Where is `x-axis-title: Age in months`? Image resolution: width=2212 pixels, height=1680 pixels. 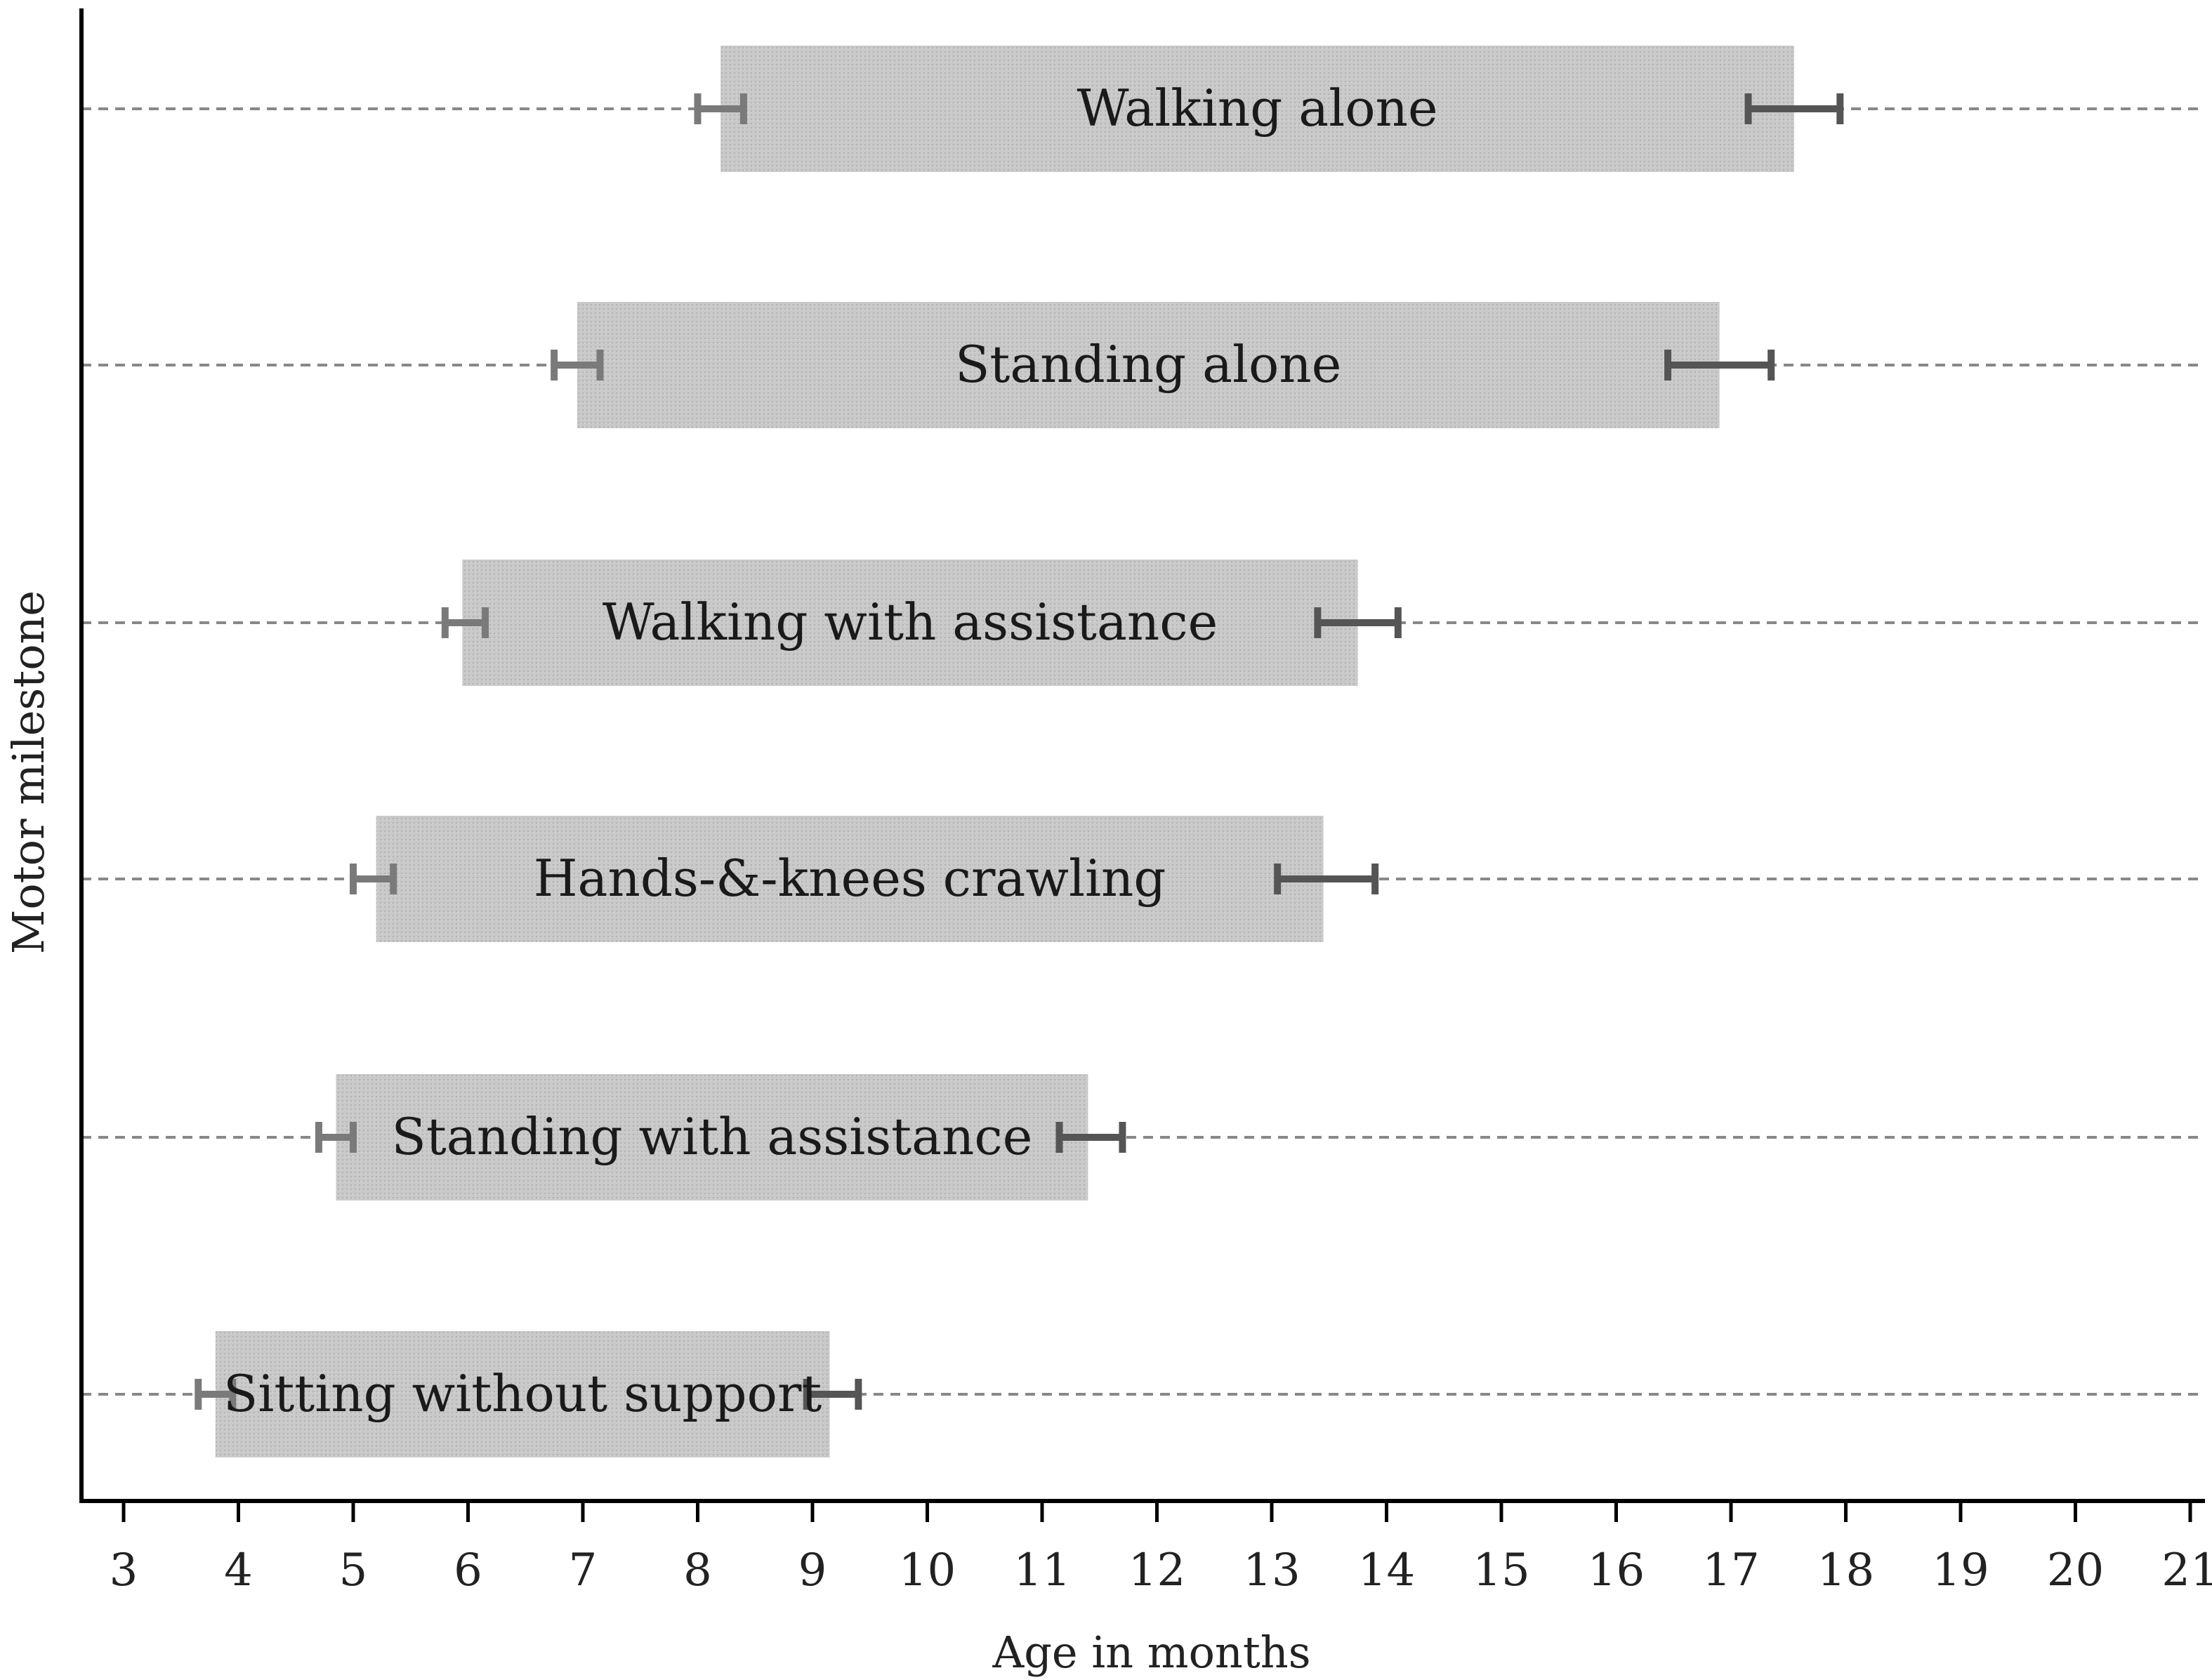
x-axis-title: Age in months is located at coordinates (1151, 1653).